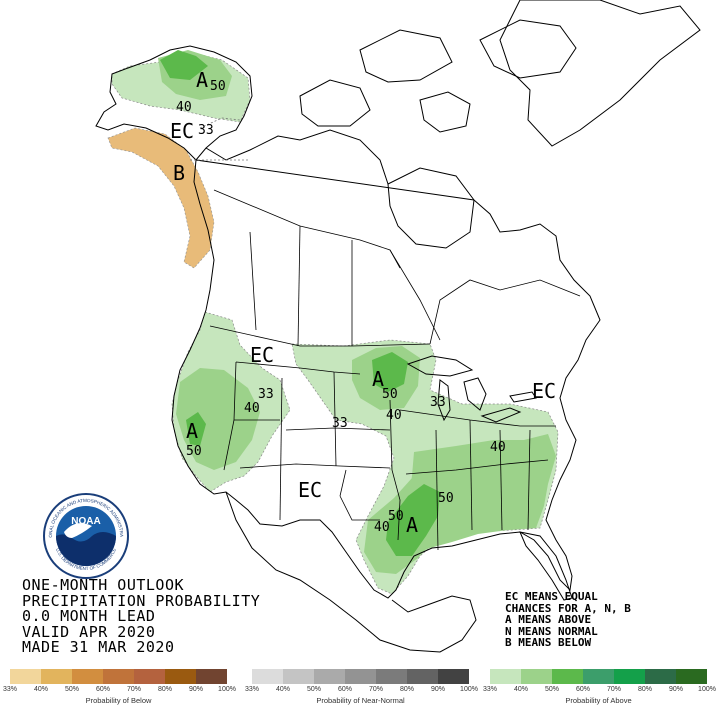  What do you see at coordinates (546, 566) in the screenshot?
I see `florida` at bounding box center [546, 566].